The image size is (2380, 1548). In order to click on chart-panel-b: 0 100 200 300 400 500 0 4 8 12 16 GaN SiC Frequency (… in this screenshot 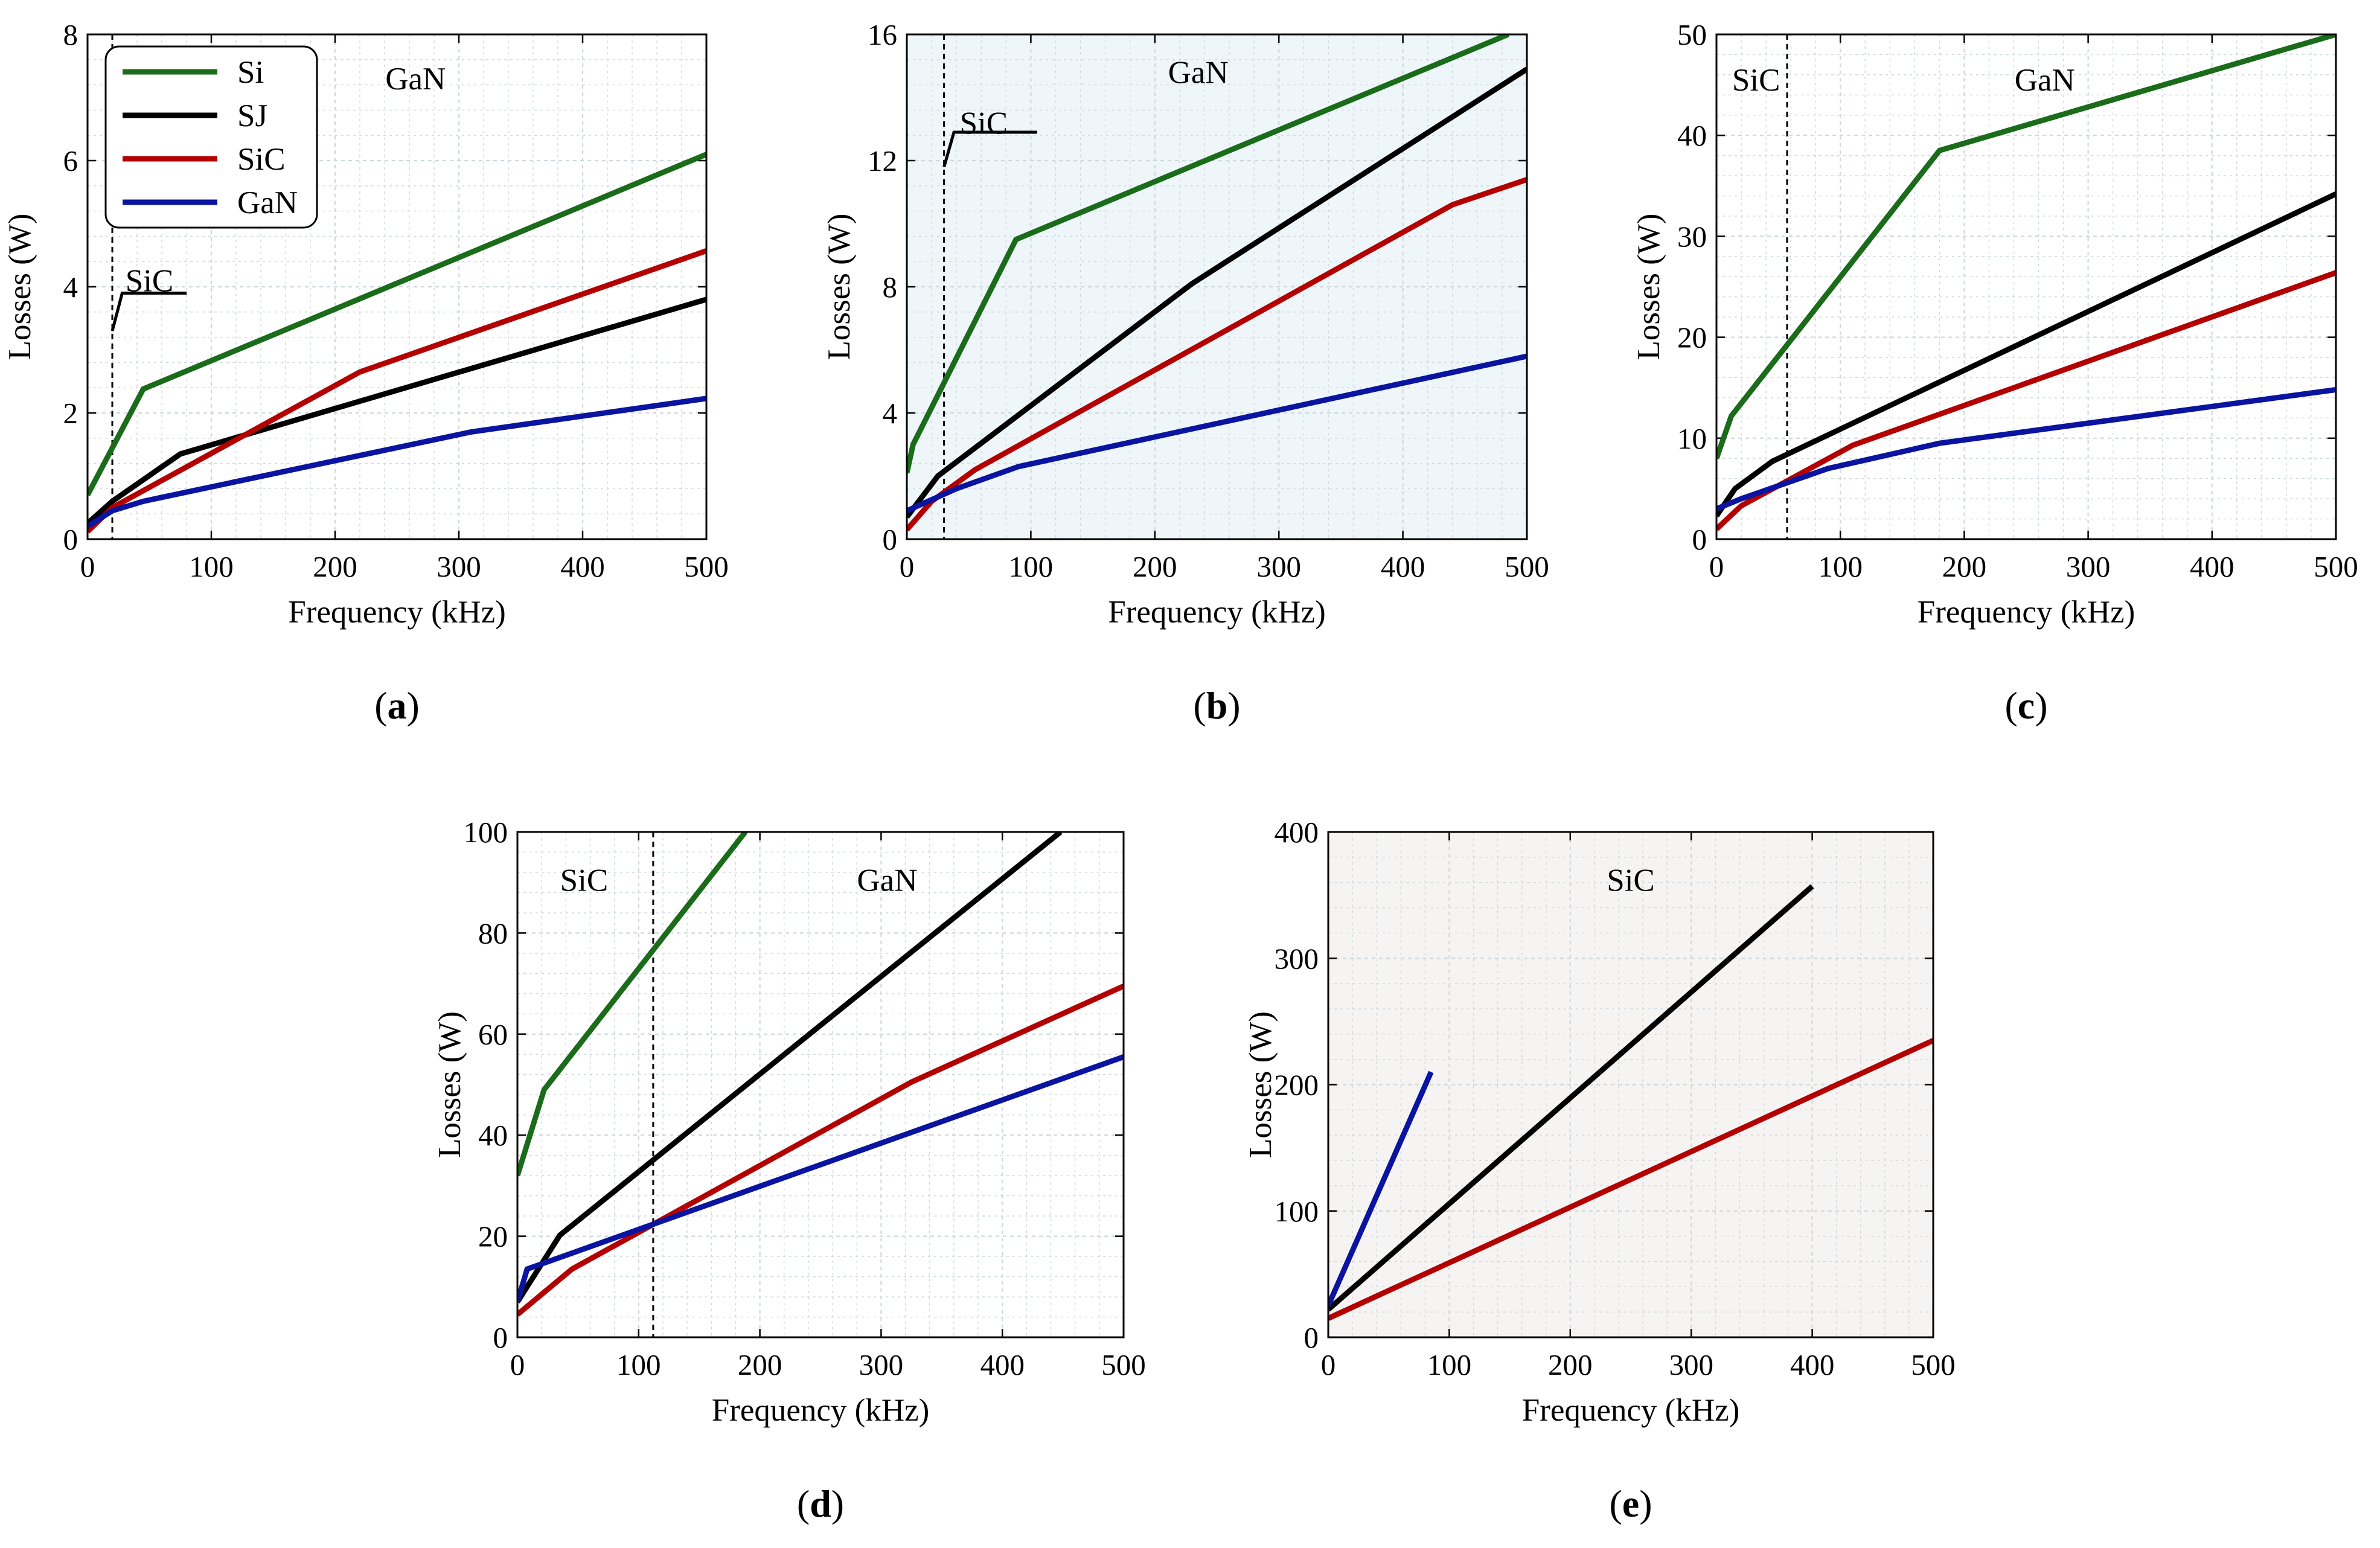, I will do `click(1185, 372)`.